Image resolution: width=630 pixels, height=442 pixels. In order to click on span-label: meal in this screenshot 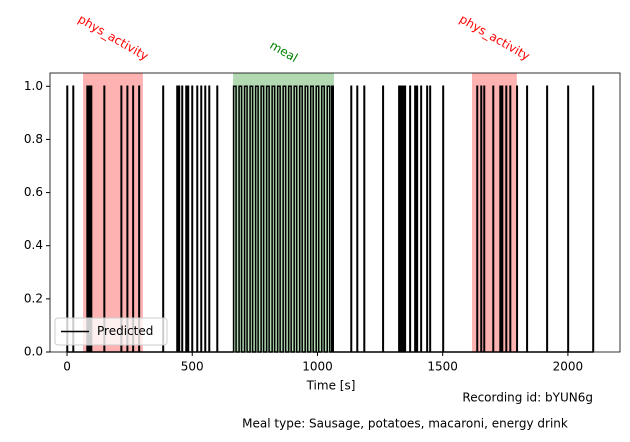, I will do `click(283, 51)`.